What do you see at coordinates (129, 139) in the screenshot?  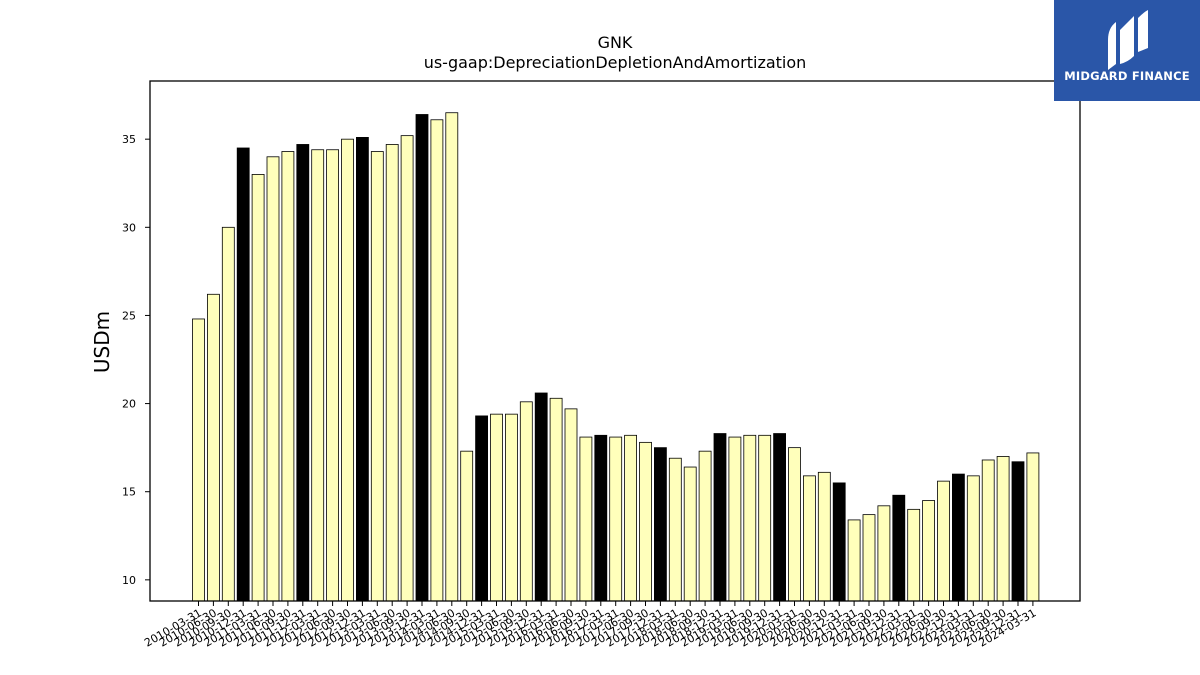 I see `y-tick-label: 35` at bounding box center [129, 139].